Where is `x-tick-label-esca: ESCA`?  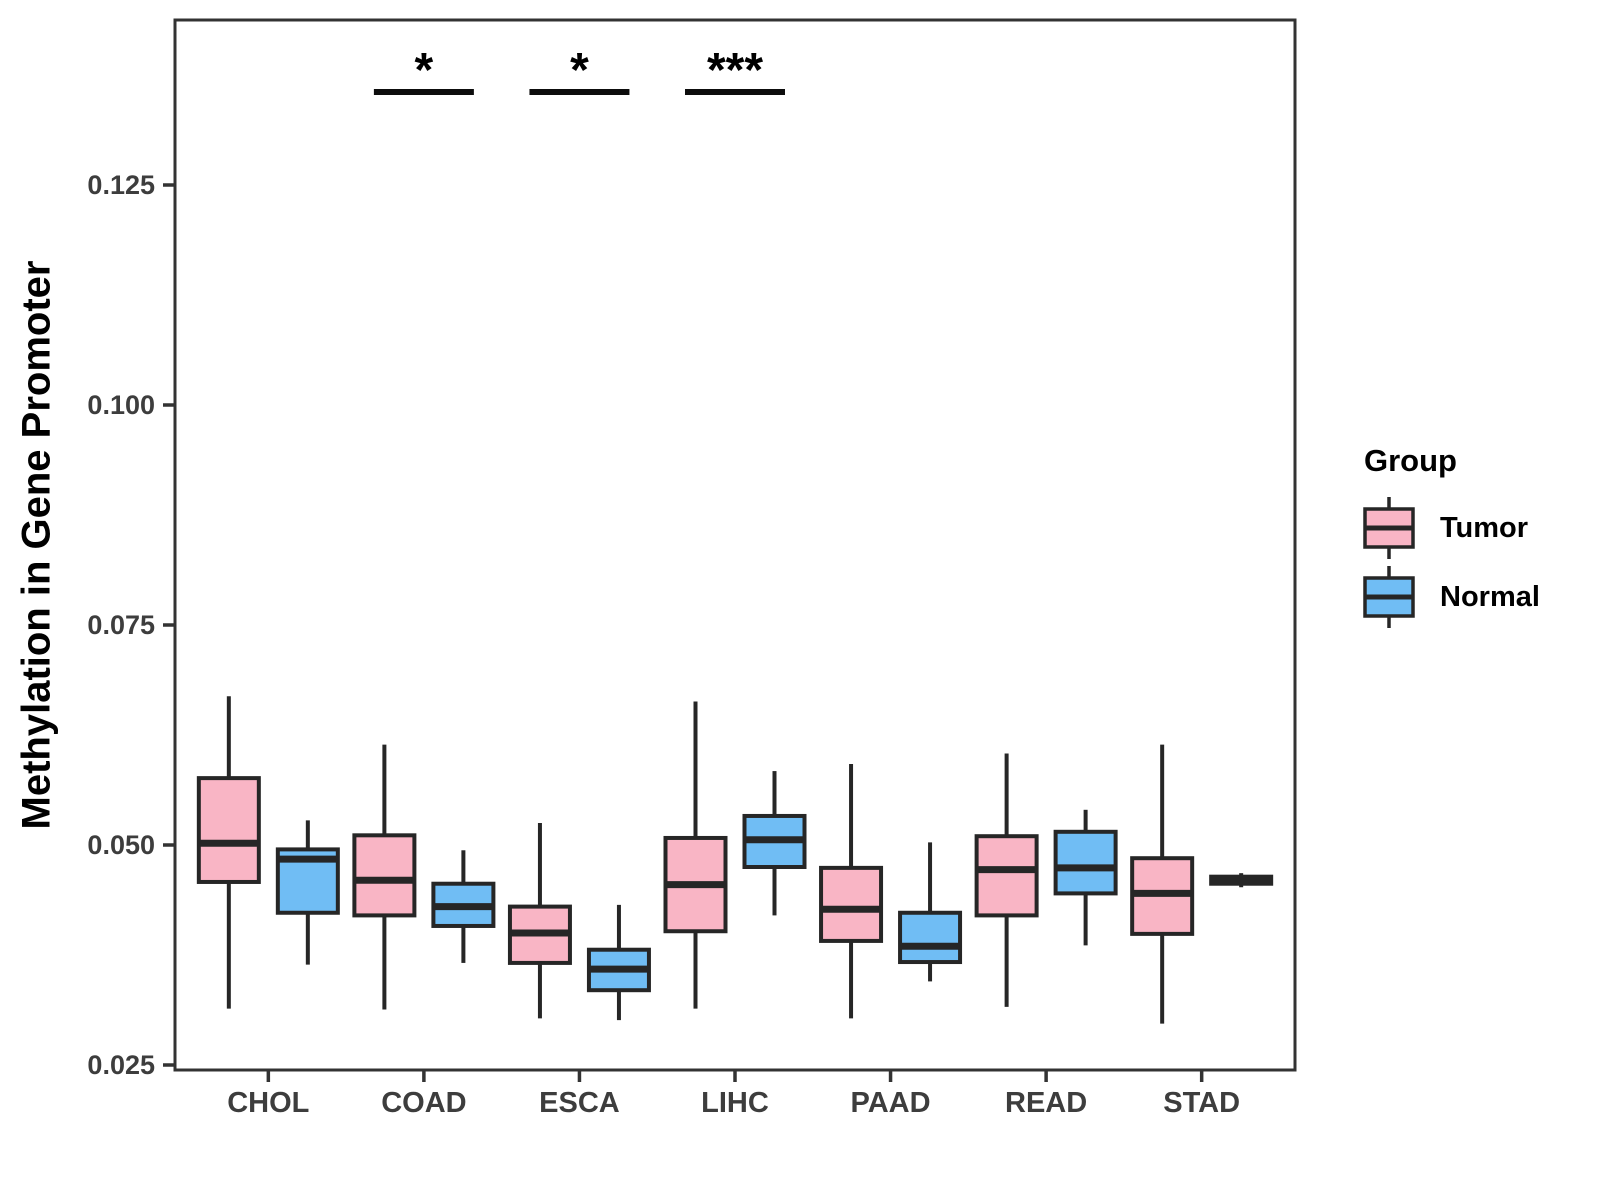
x-tick-label-esca: ESCA is located at coordinates (579, 1103).